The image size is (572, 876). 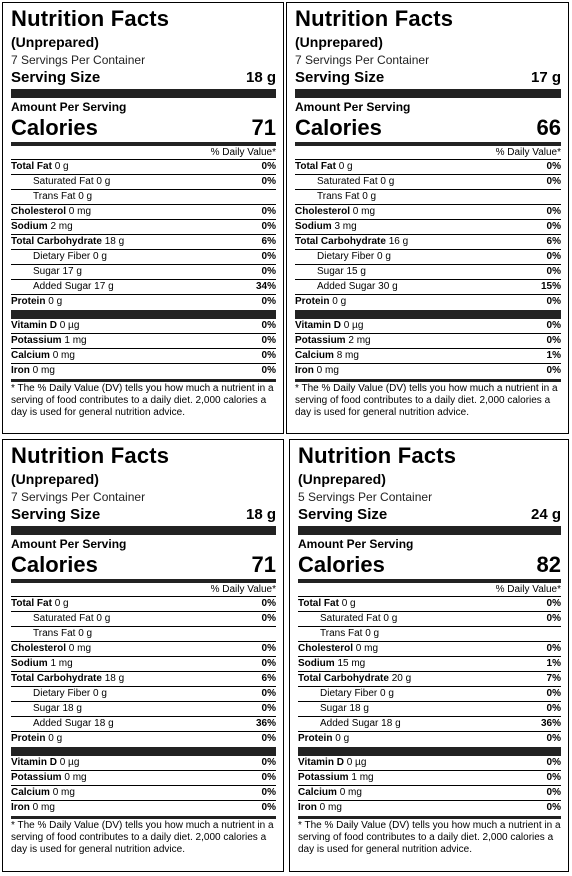 I want to click on sodium-row: Sodium 3 mg 0%, so click(x=428, y=227).